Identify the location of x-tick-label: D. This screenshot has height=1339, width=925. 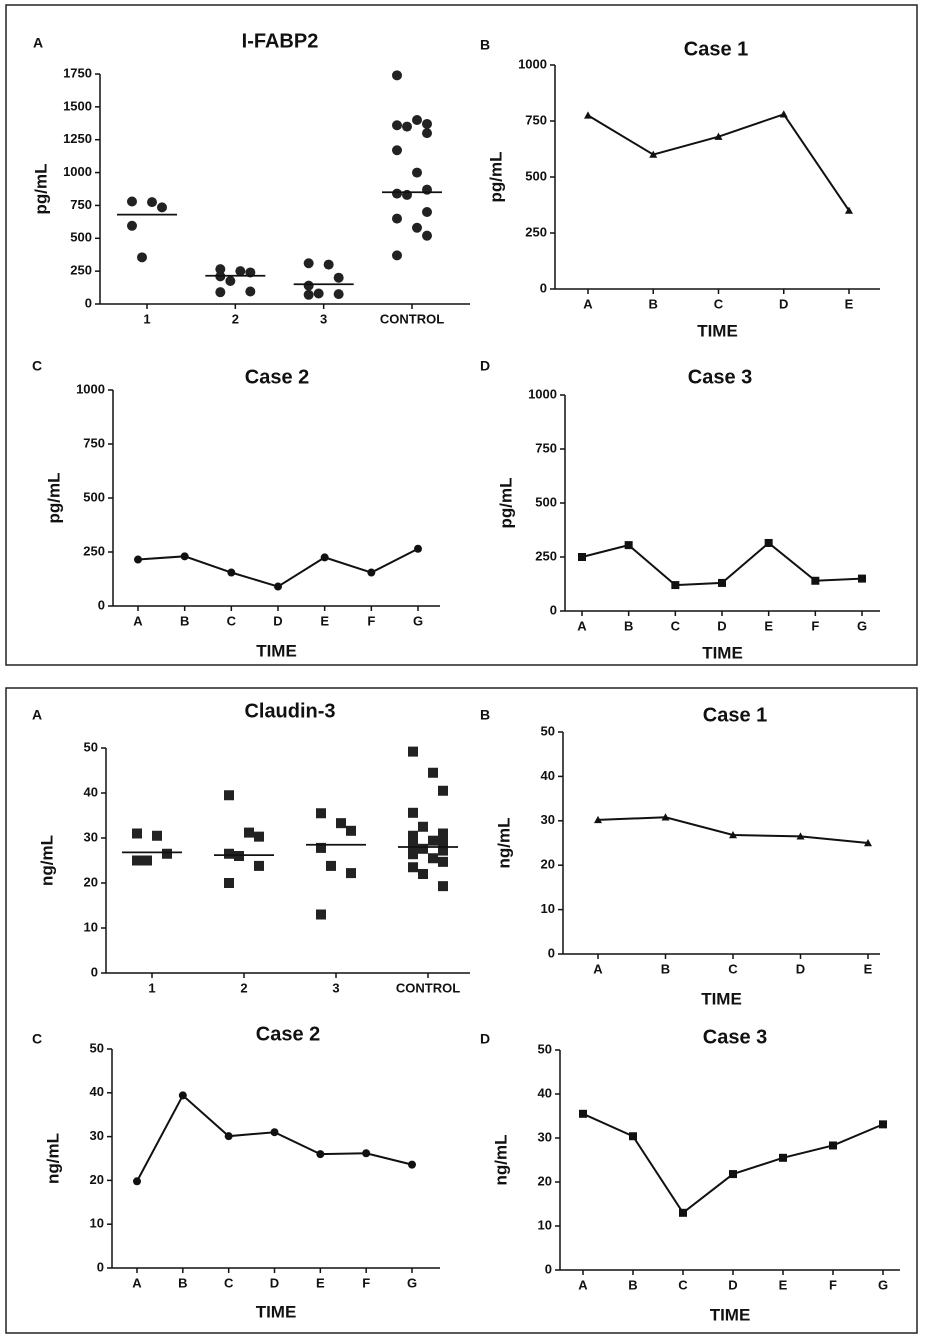
(721, 625).